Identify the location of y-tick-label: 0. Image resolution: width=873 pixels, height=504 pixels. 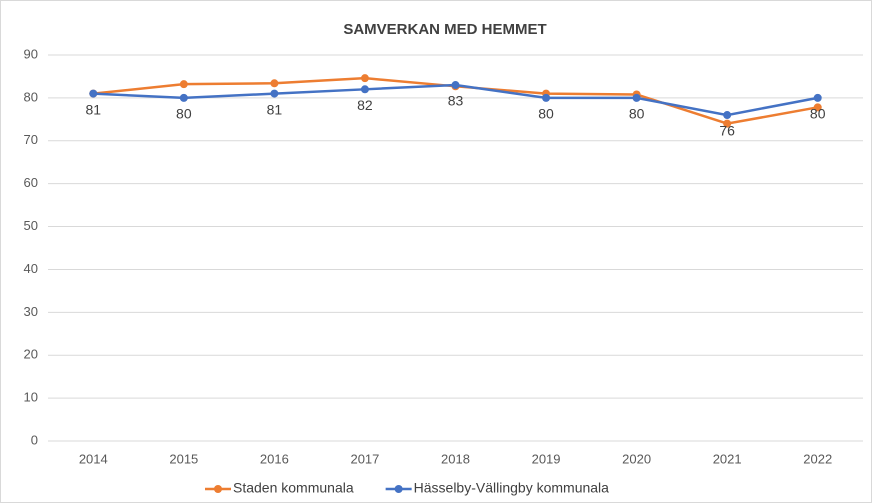
(34, 439).